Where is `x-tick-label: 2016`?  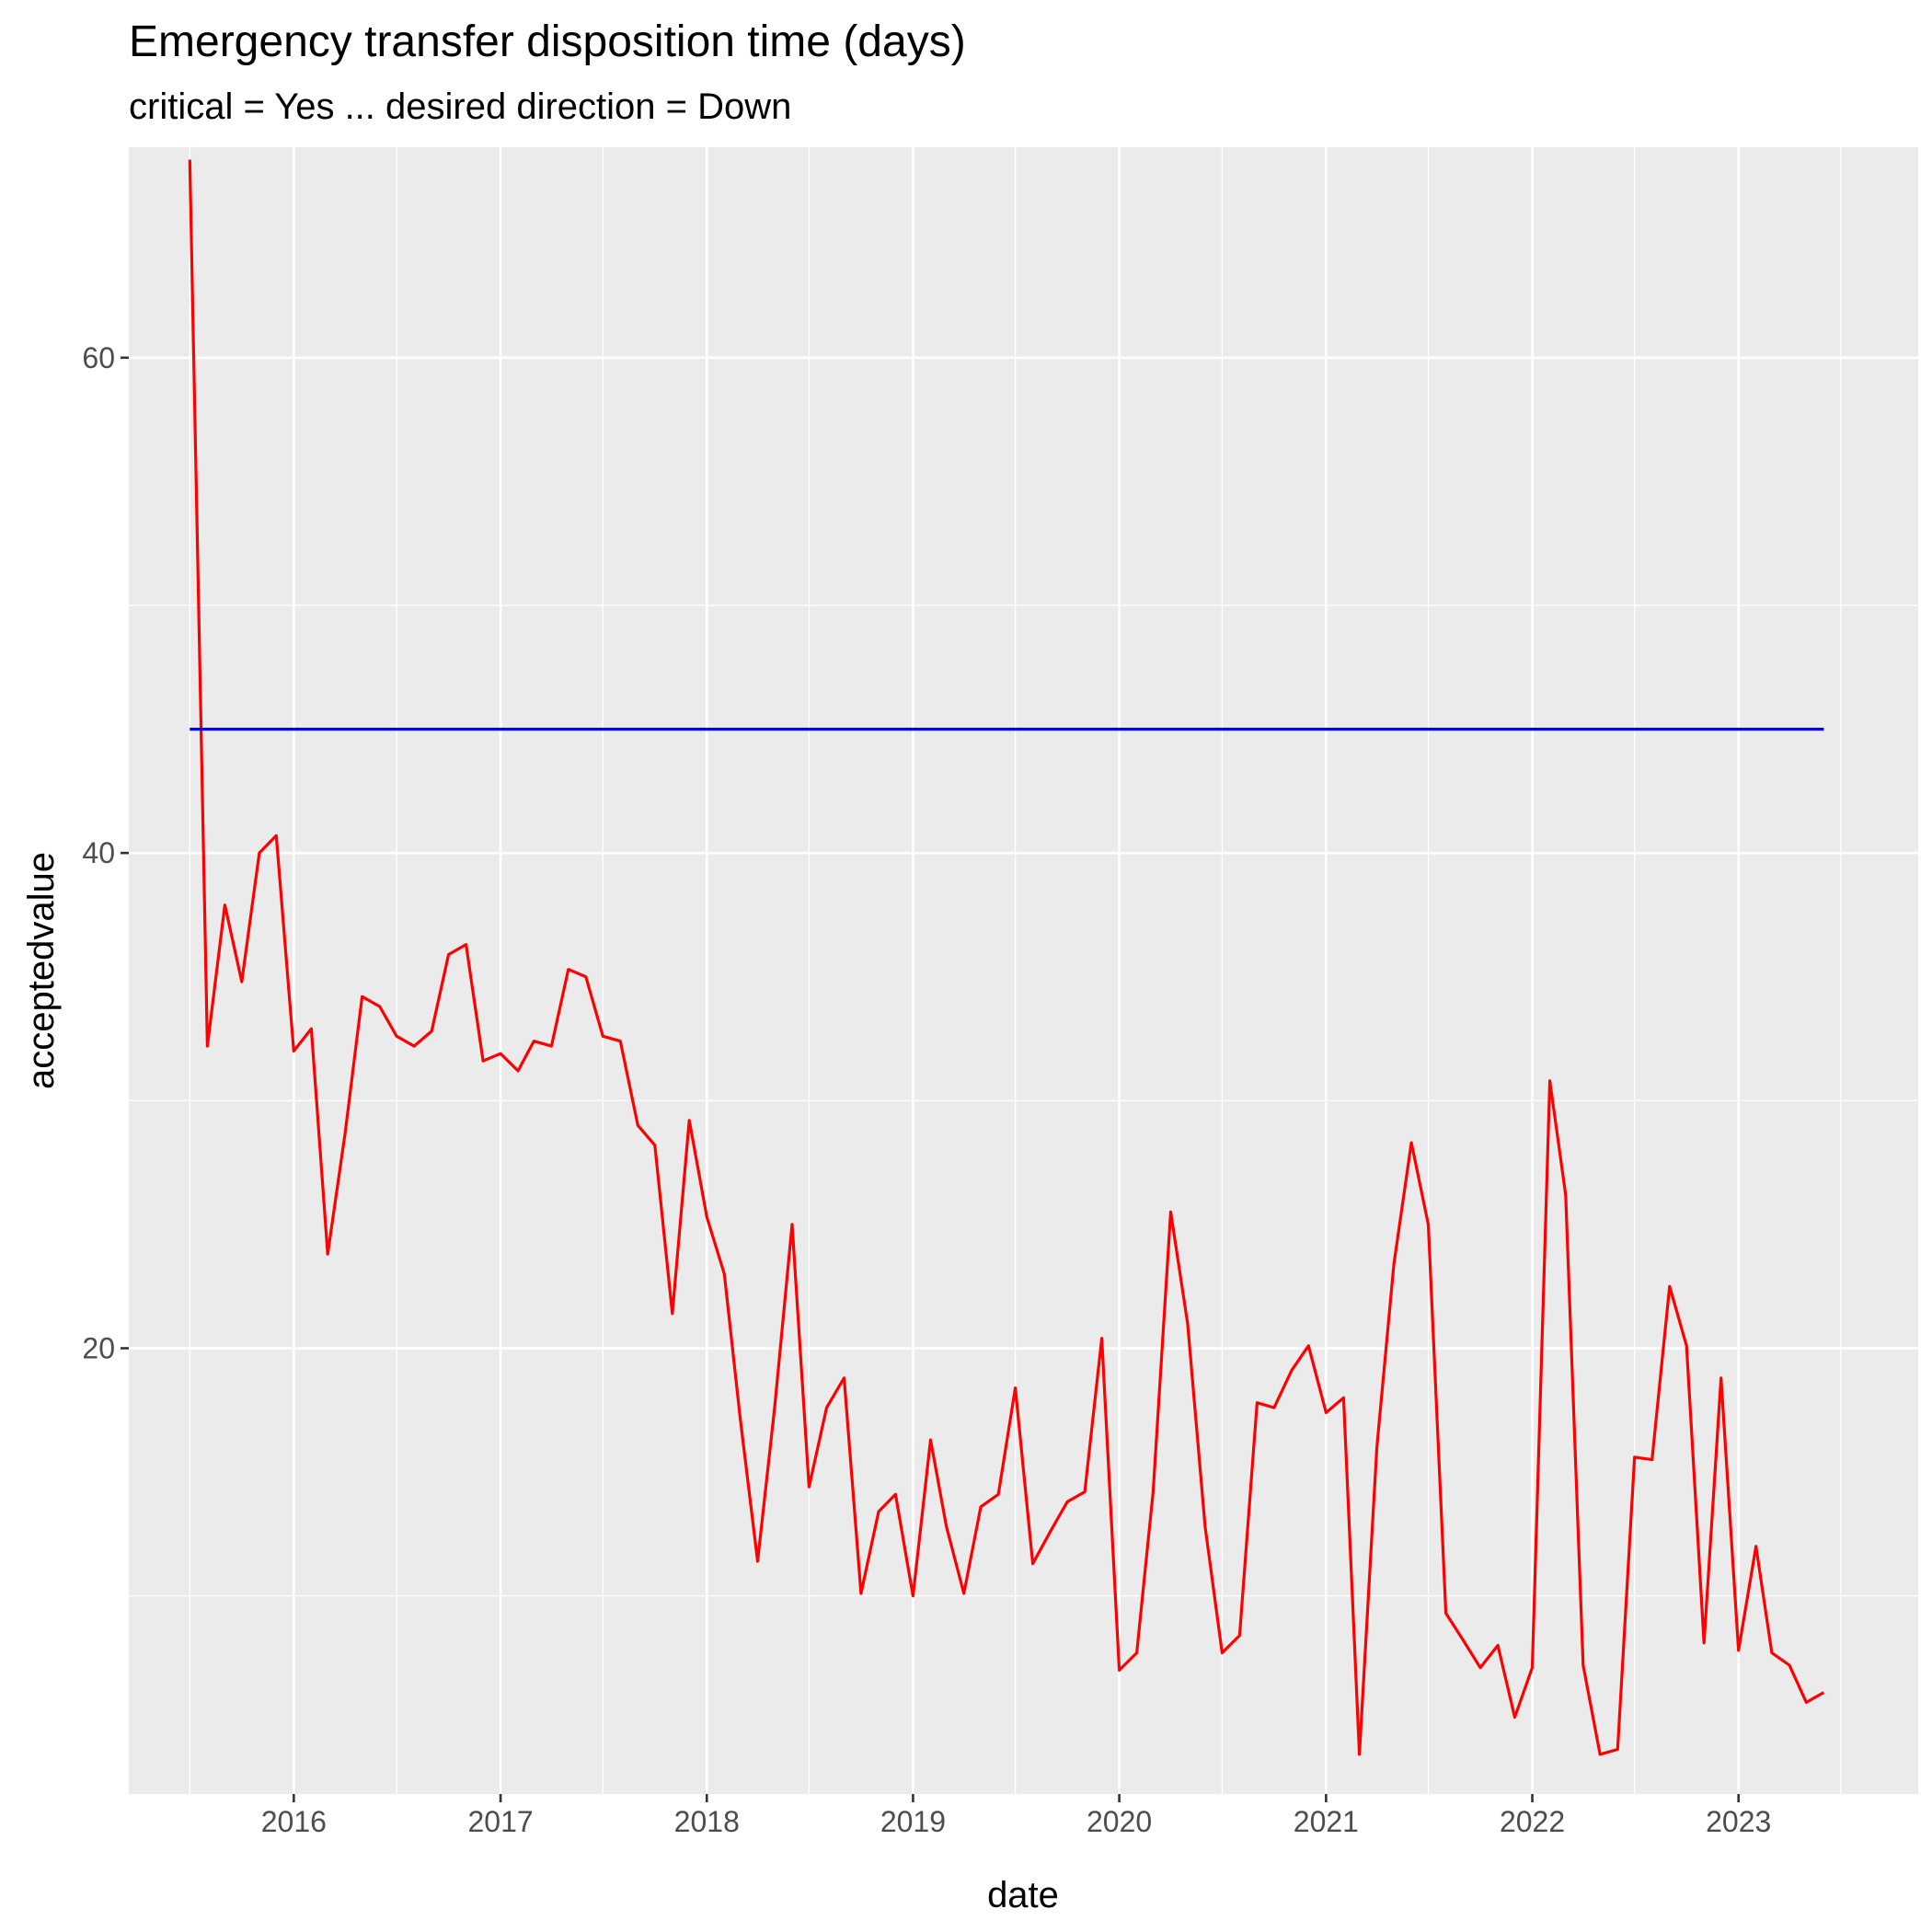 x-tick-label: 2016 is located at coordinates (294, 1821).